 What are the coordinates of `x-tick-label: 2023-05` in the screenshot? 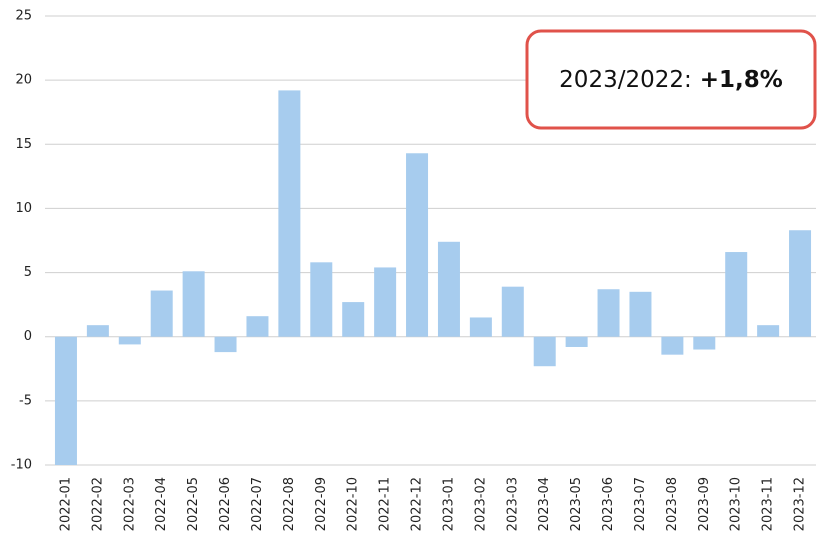 It's located at (576, 504).